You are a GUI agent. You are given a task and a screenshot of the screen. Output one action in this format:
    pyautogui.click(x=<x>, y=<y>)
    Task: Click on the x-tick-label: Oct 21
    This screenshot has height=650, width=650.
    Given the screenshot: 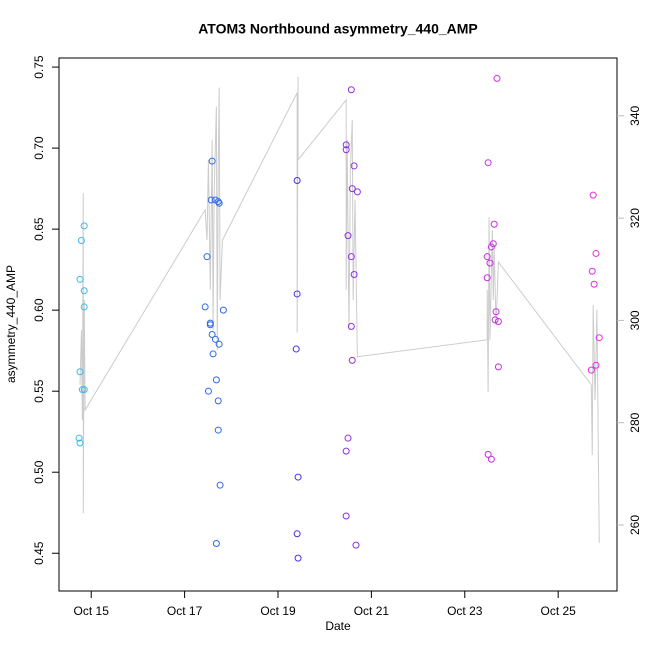 What is the action you would take?
    pyautogui.click(x=372, y=611)
    